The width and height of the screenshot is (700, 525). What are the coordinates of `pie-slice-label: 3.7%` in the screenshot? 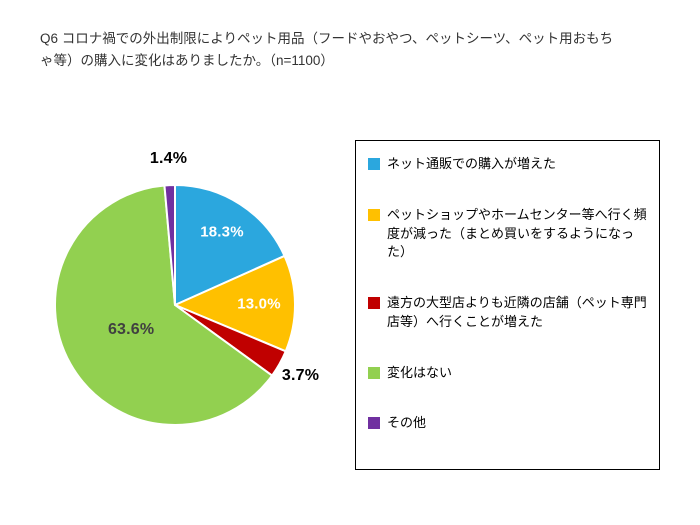 It's located at (300, 375).